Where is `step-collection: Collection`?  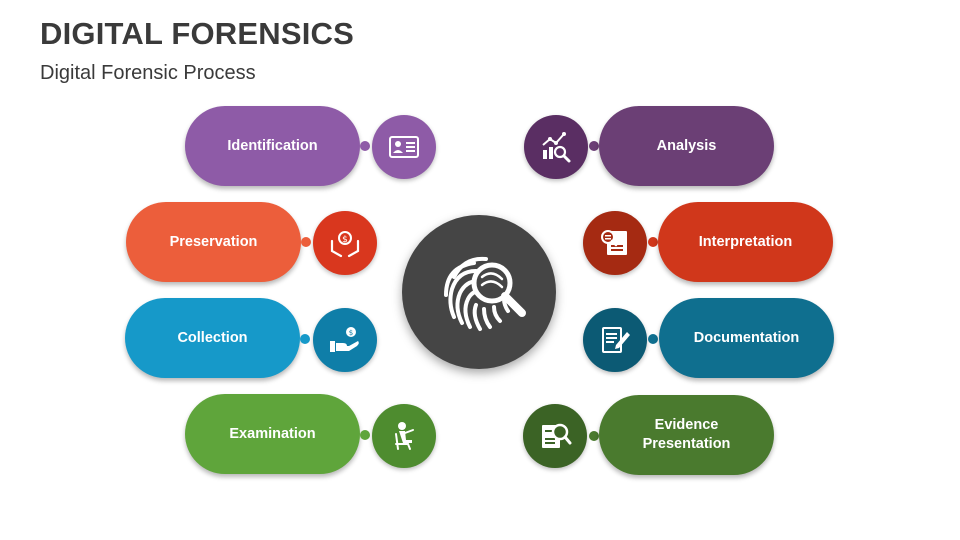
step-collection: Collection is located at coordinates (212, 338).